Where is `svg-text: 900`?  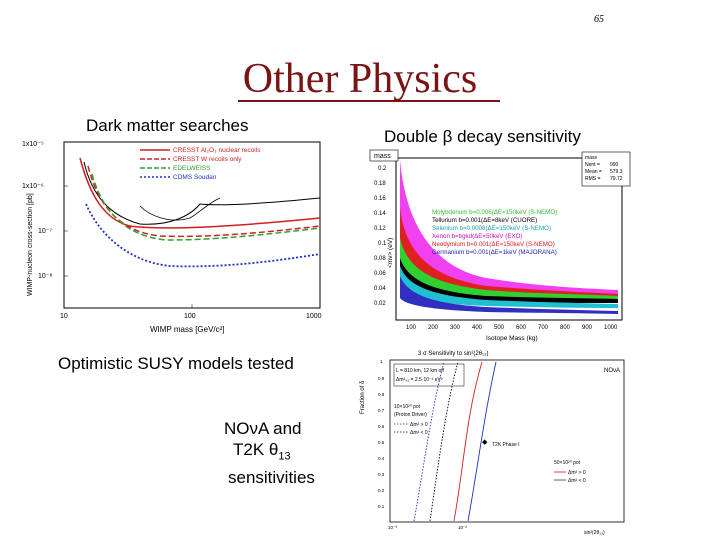 svg-text: 900 is located at coordinates (587, 328).